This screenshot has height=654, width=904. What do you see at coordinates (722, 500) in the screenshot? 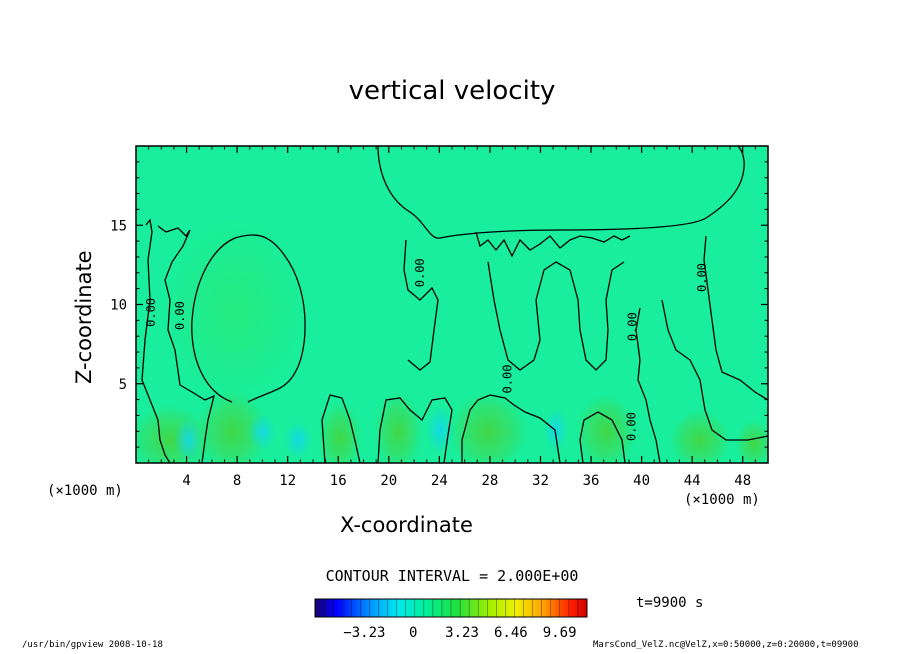
I see `x-unit-label-right: (×1000 m)` at bounding box center [722, 500].